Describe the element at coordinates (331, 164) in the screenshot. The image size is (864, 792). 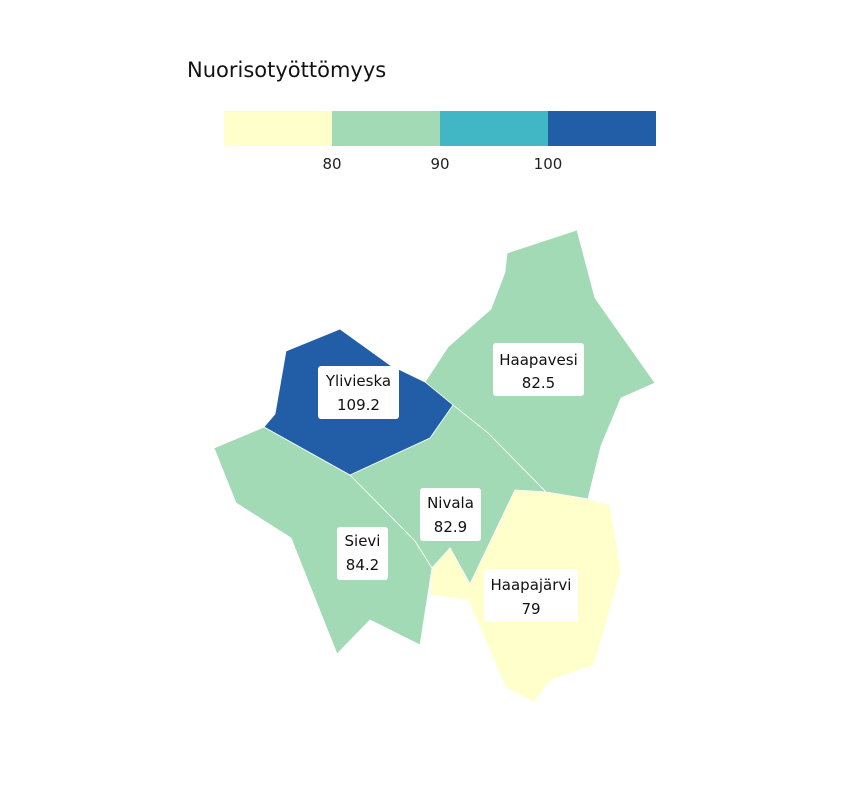
I see `legend-tick-80: 80` at that location.